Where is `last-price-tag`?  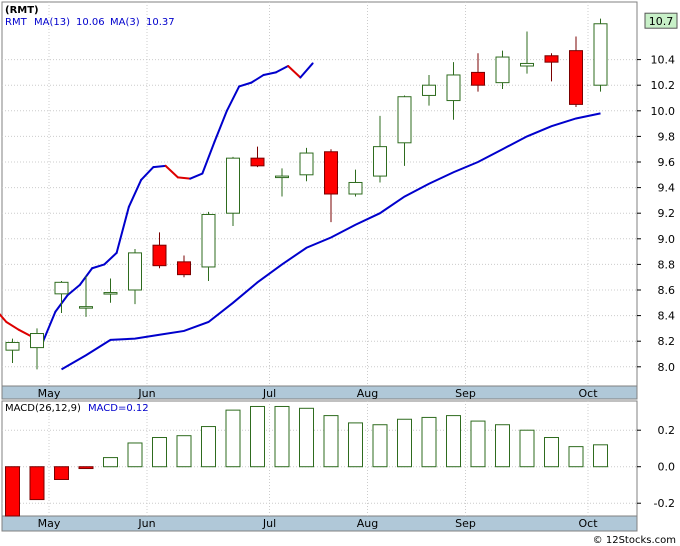 last-price-tag is located at coordinates (661, 20).